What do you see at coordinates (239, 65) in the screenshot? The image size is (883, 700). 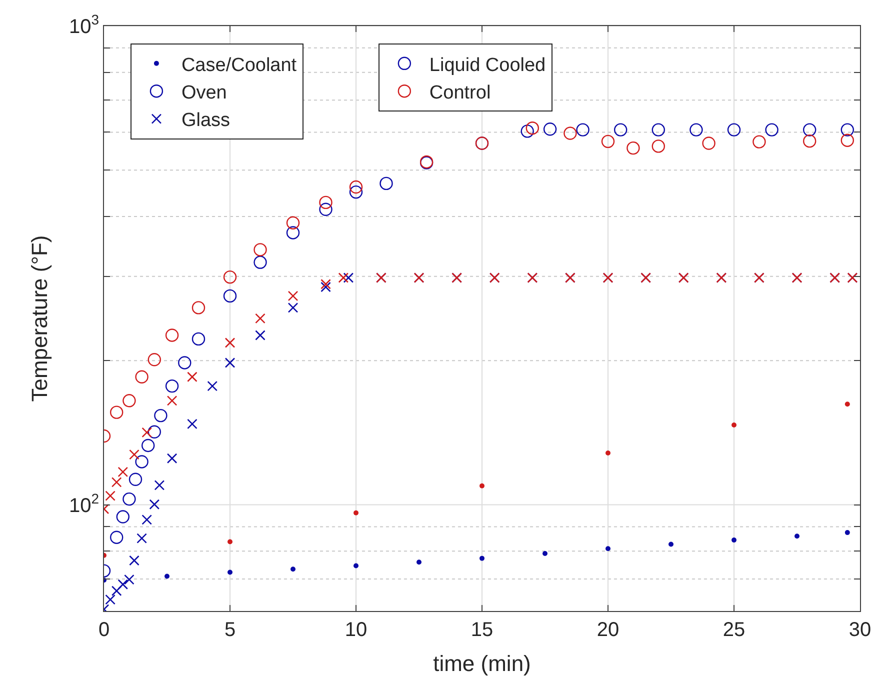 I see `legend-label: Case/Coolant` at bounding box center [239, 65].